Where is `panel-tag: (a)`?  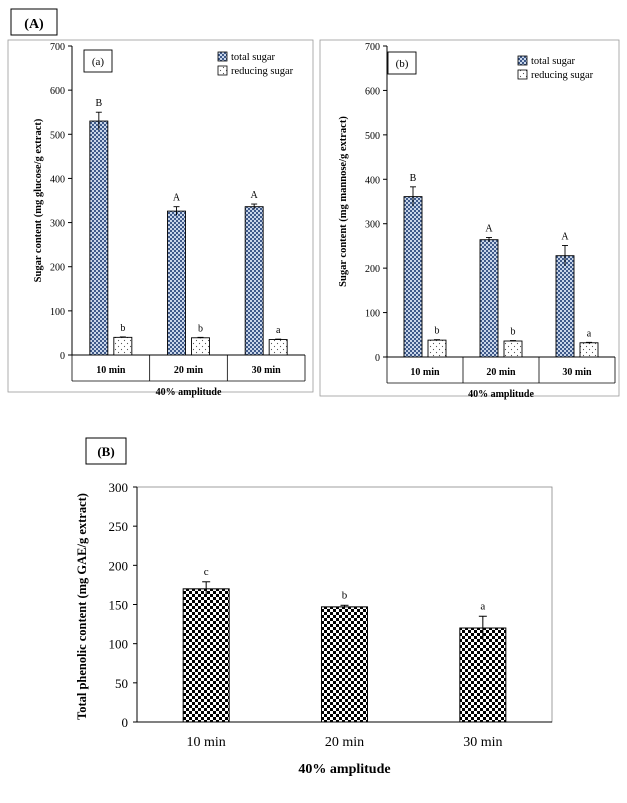
panel-tag: (a) is located at coordinates (98, 62).